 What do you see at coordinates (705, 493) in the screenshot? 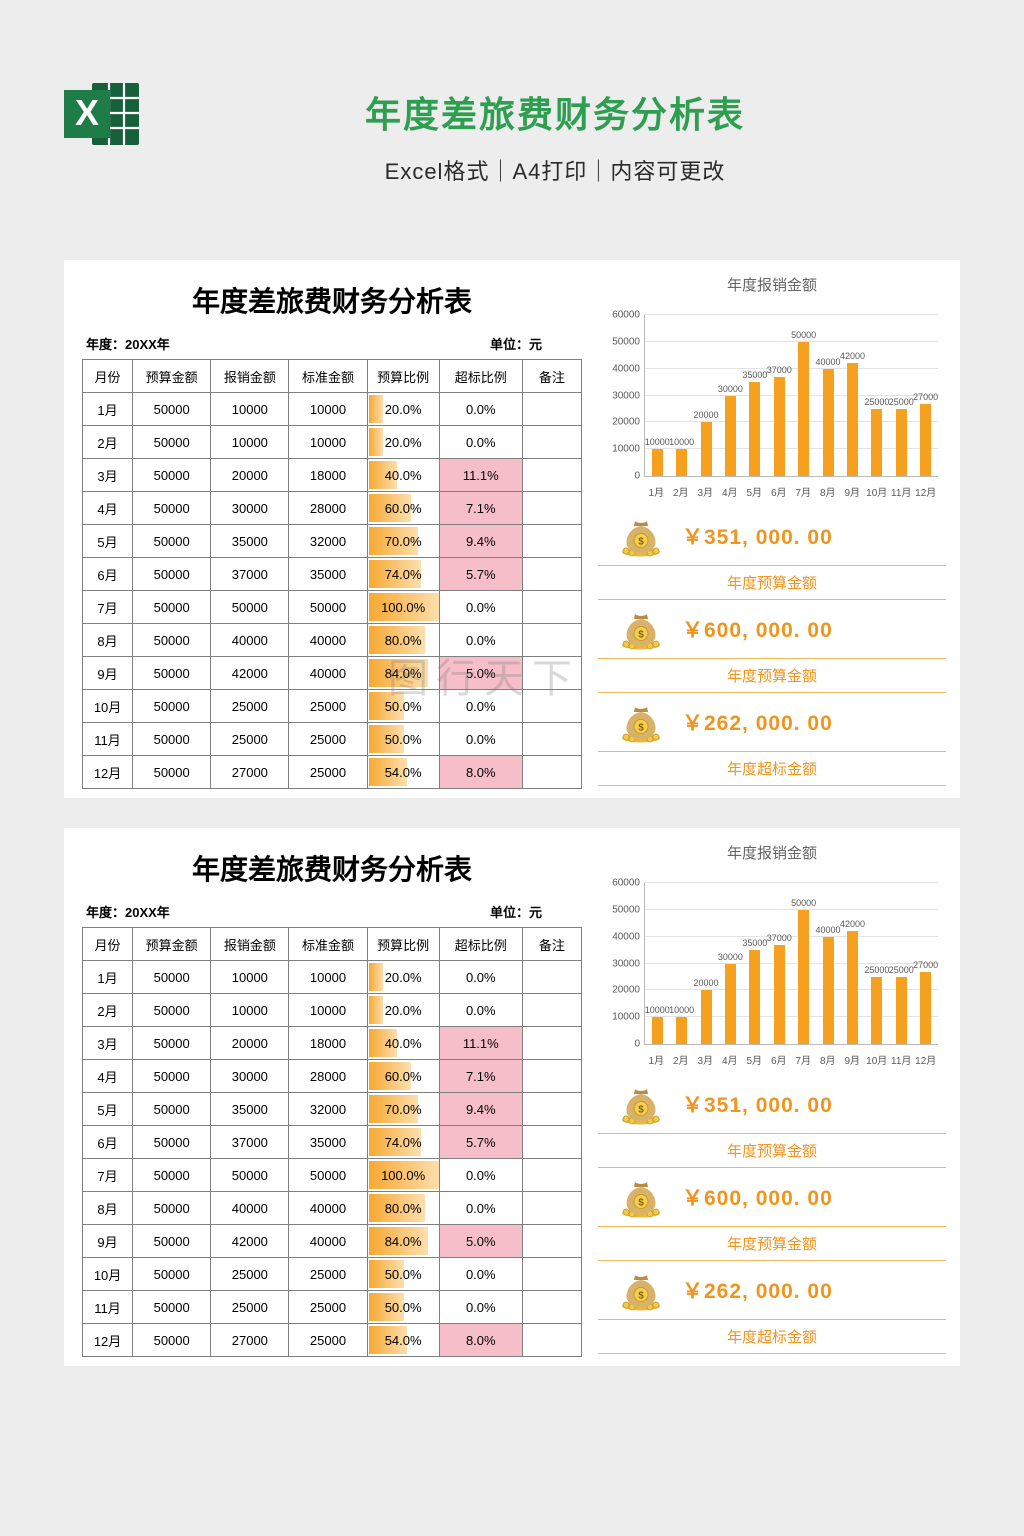
I see `x-tick-label: 3月` at bounding box center [705, 493].